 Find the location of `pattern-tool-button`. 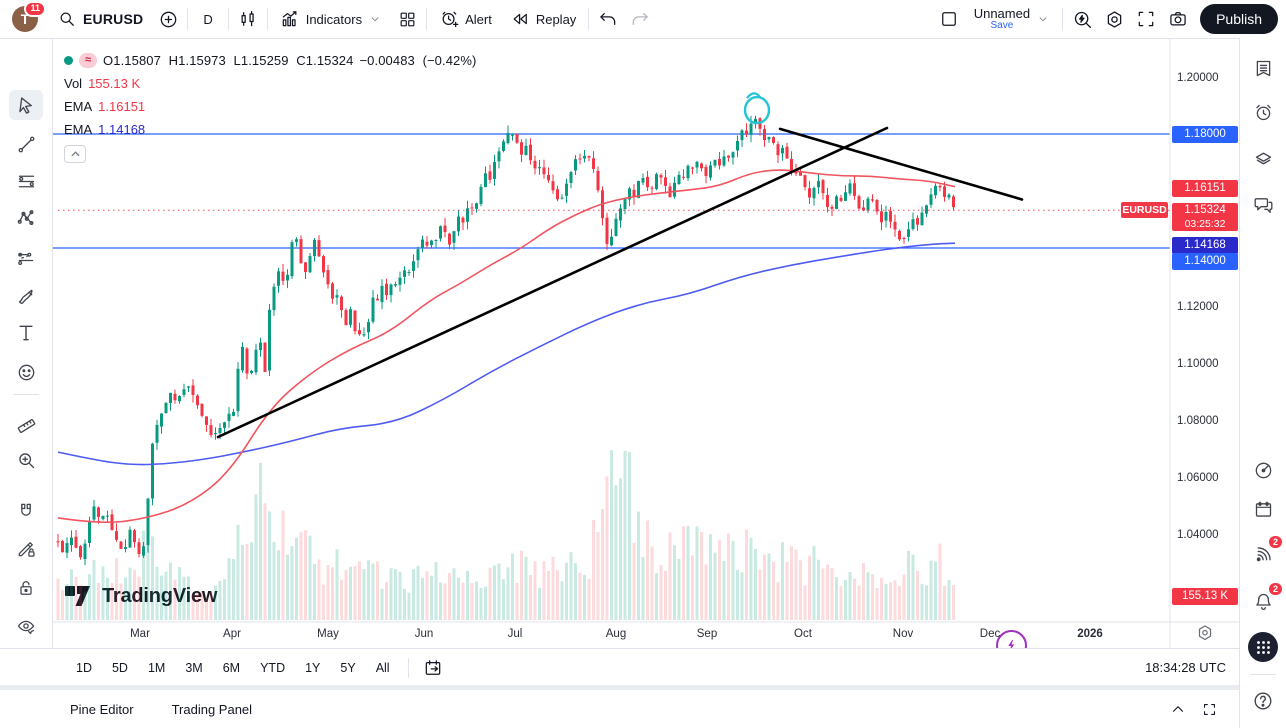

pattern-tool-button is located at coordinates (26, 218).